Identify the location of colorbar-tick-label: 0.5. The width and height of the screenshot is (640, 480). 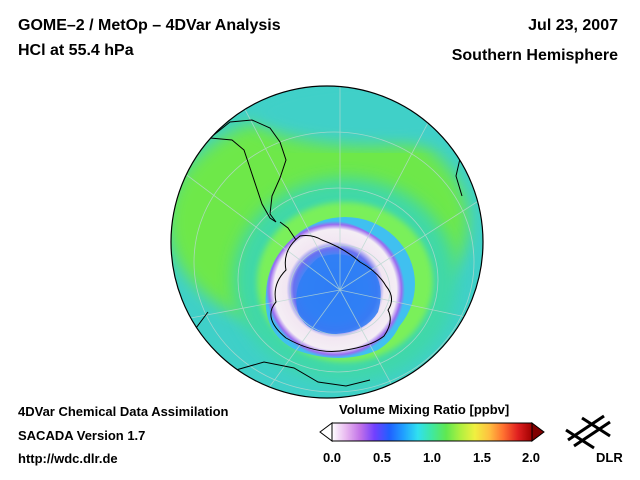
(382, 457).